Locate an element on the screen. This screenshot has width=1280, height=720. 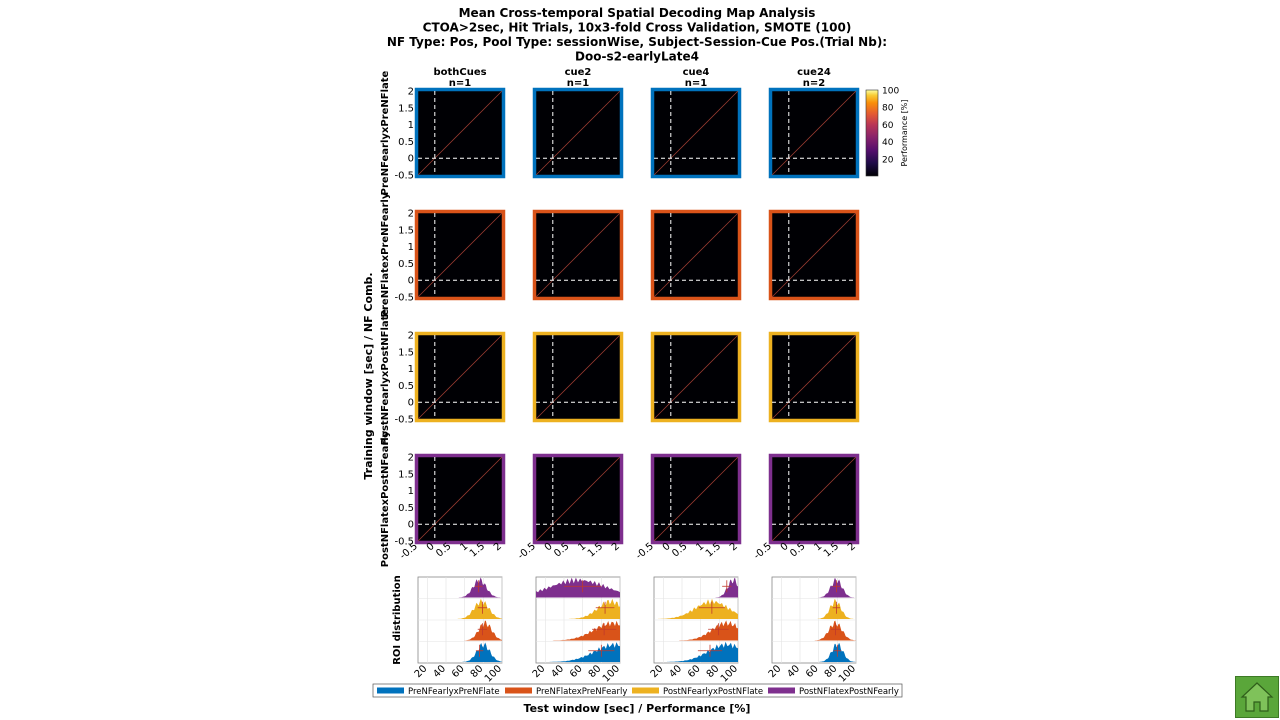
title-line: Doo-s2-earlyLate4 is located at coordinates (637, 57).